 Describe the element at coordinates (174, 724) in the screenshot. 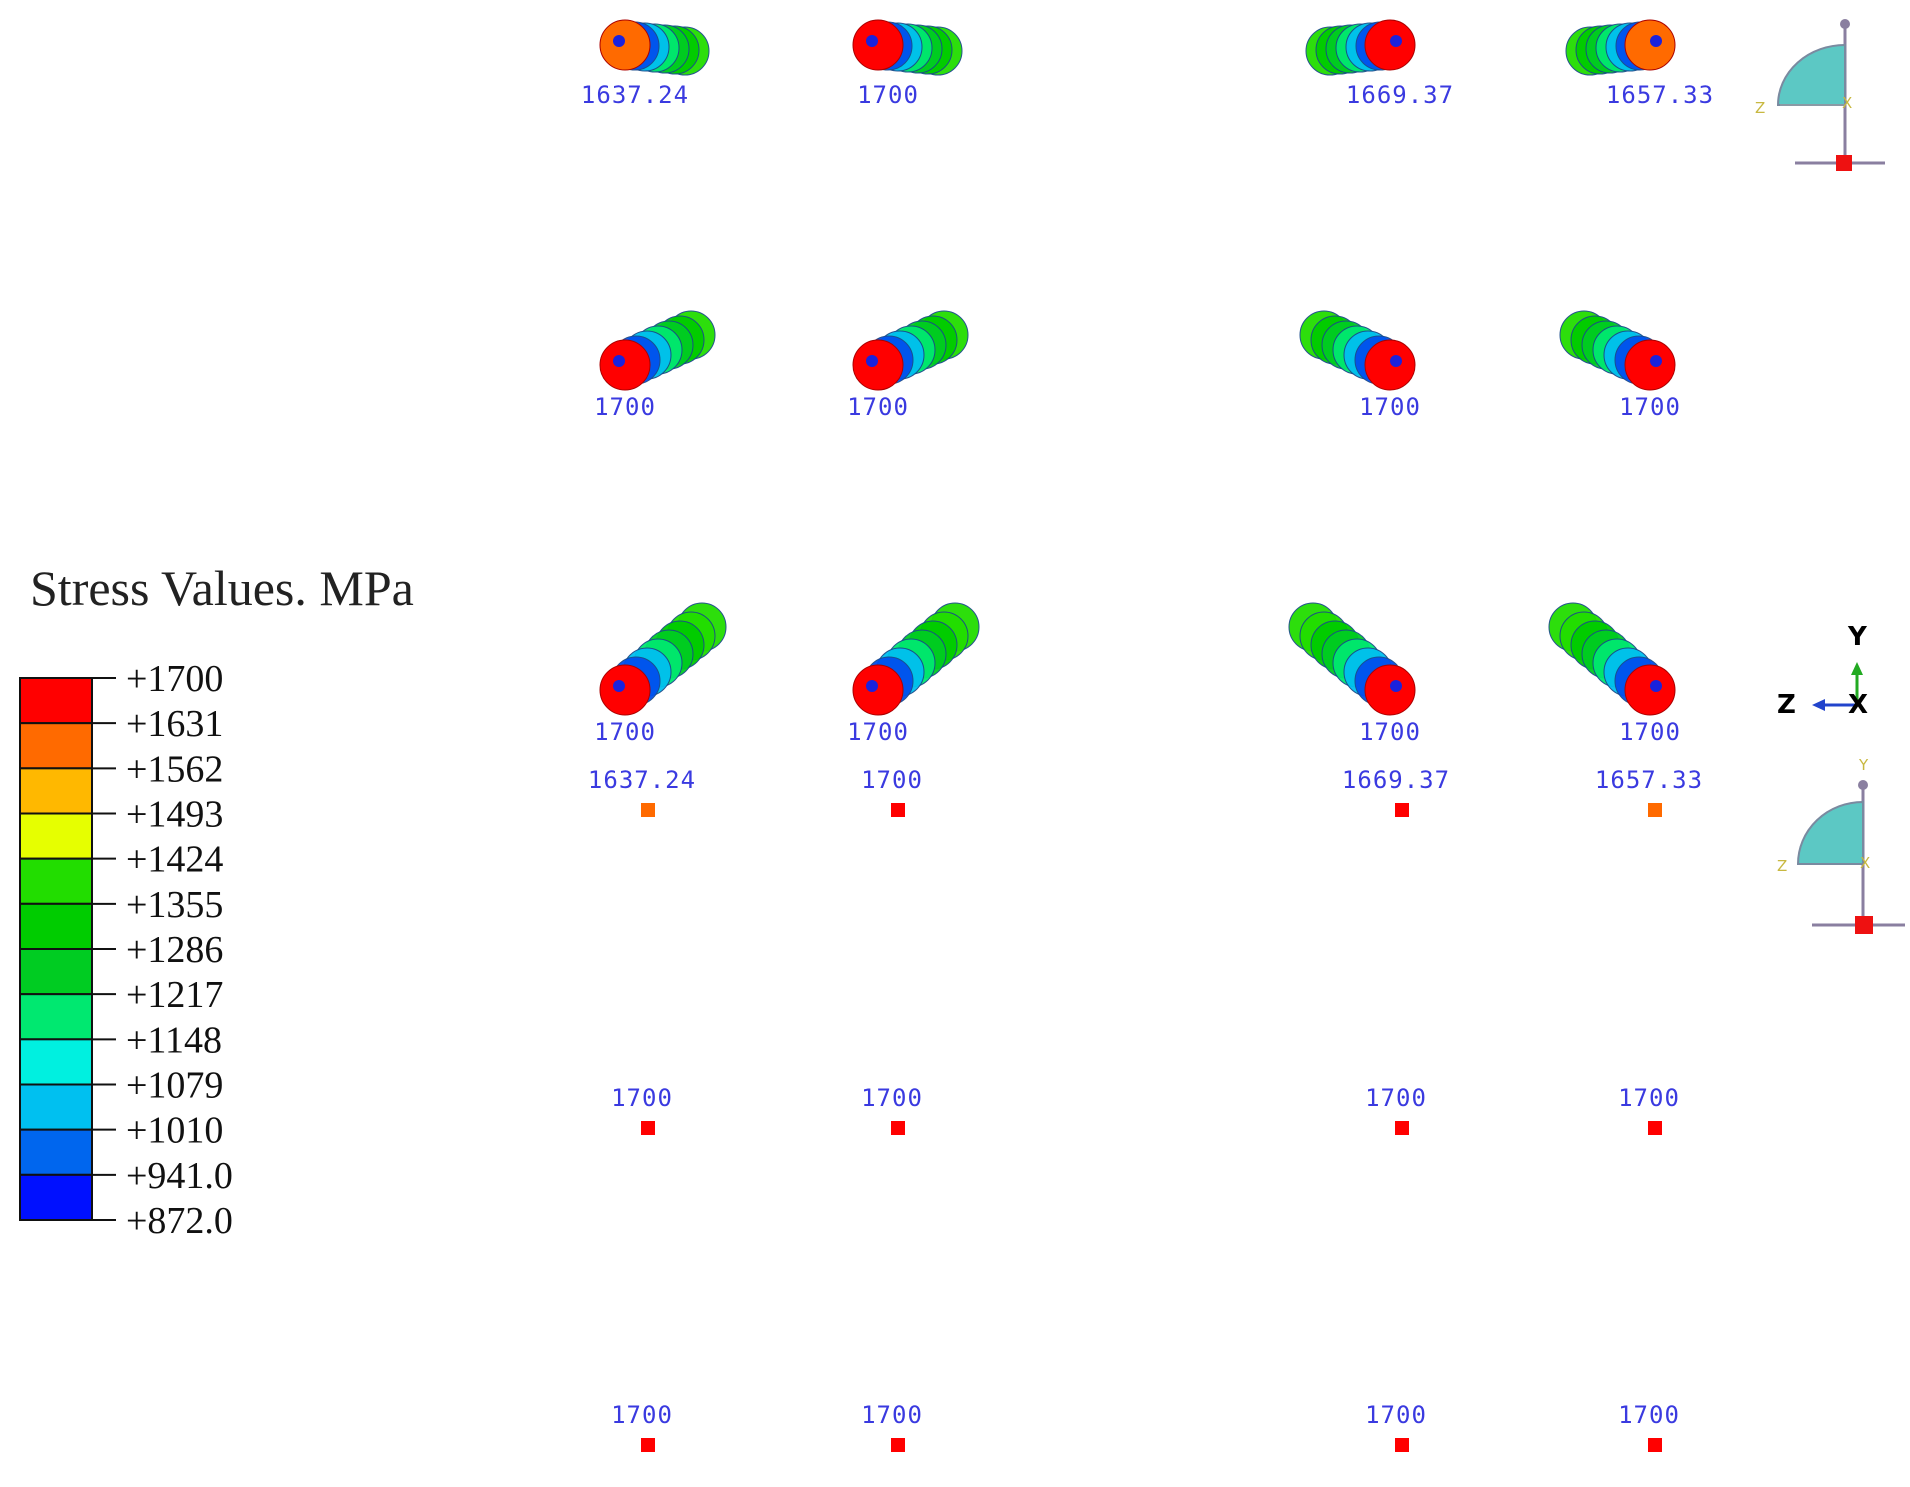

I see `legend-label: +1631` at that location.